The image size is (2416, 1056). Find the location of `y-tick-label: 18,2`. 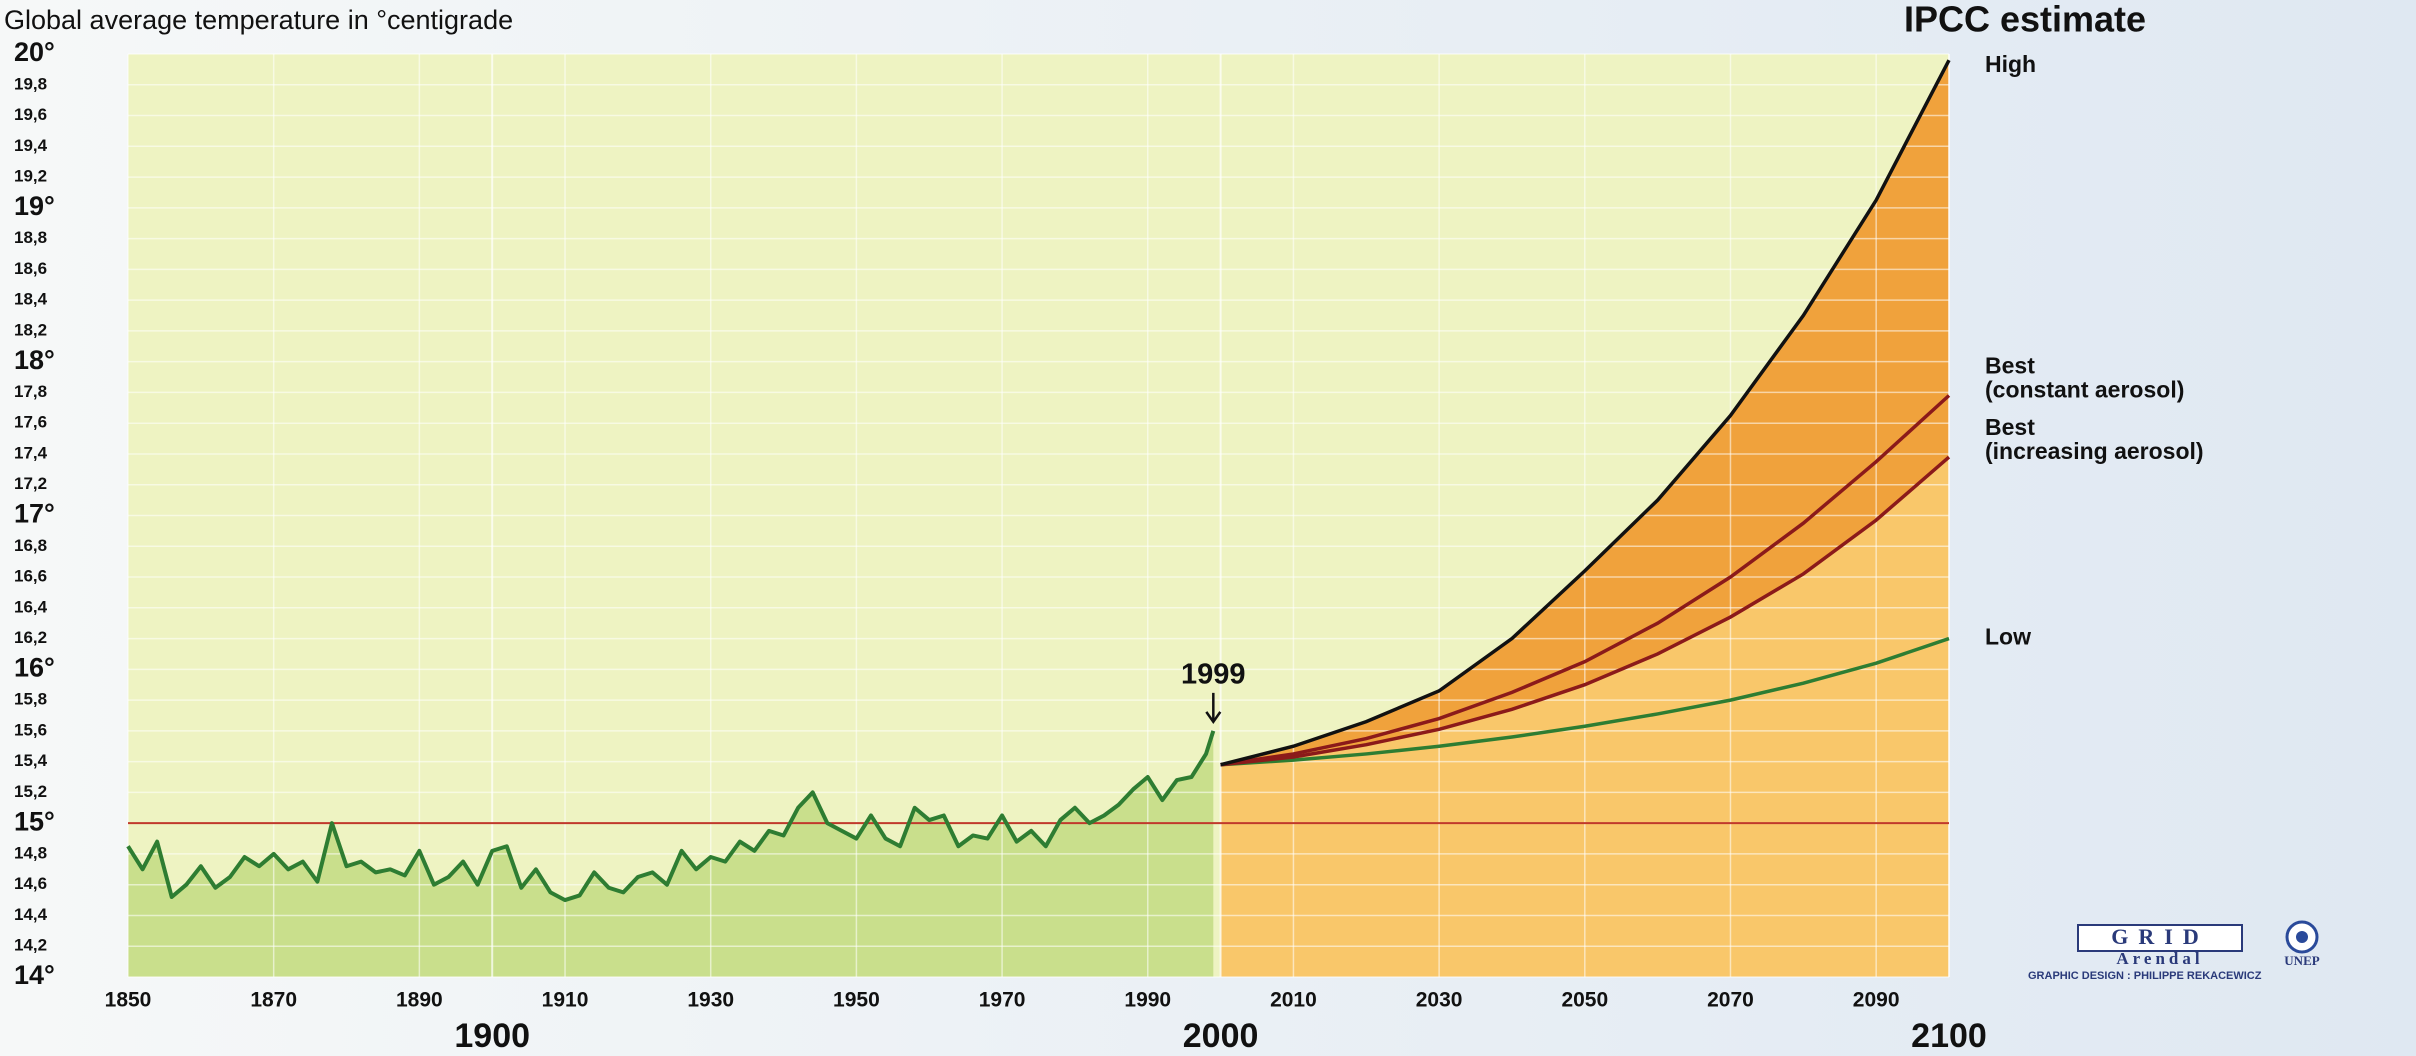

y-tick-label: 18,2 is located at coordinates (30, 329).